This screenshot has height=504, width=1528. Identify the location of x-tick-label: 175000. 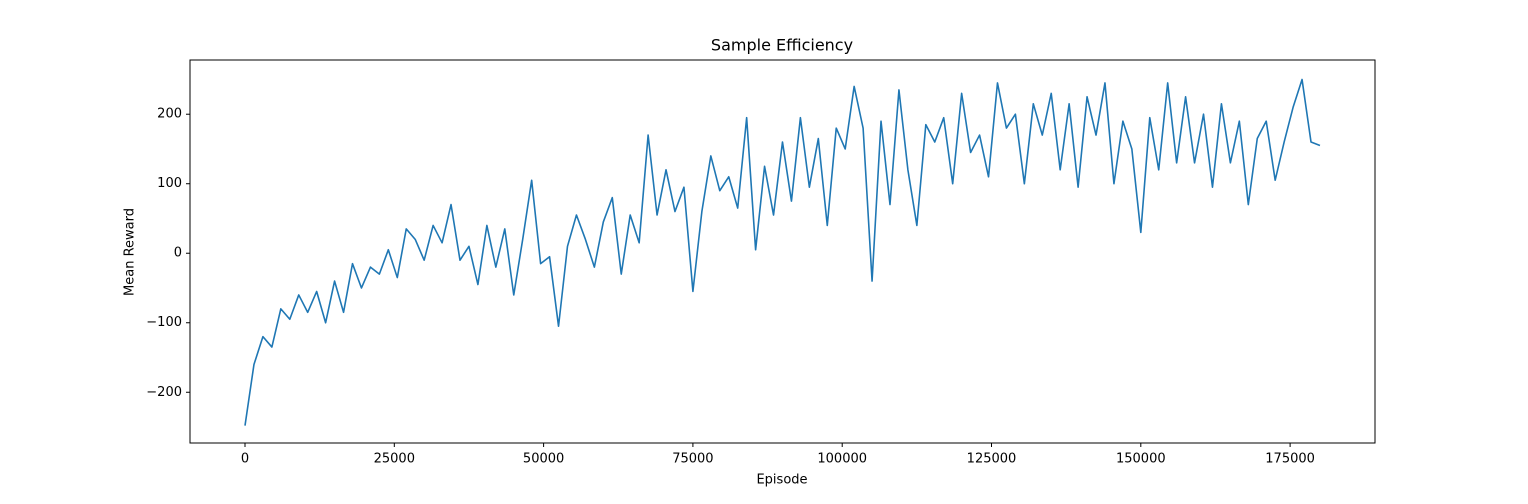
(1290, 459).